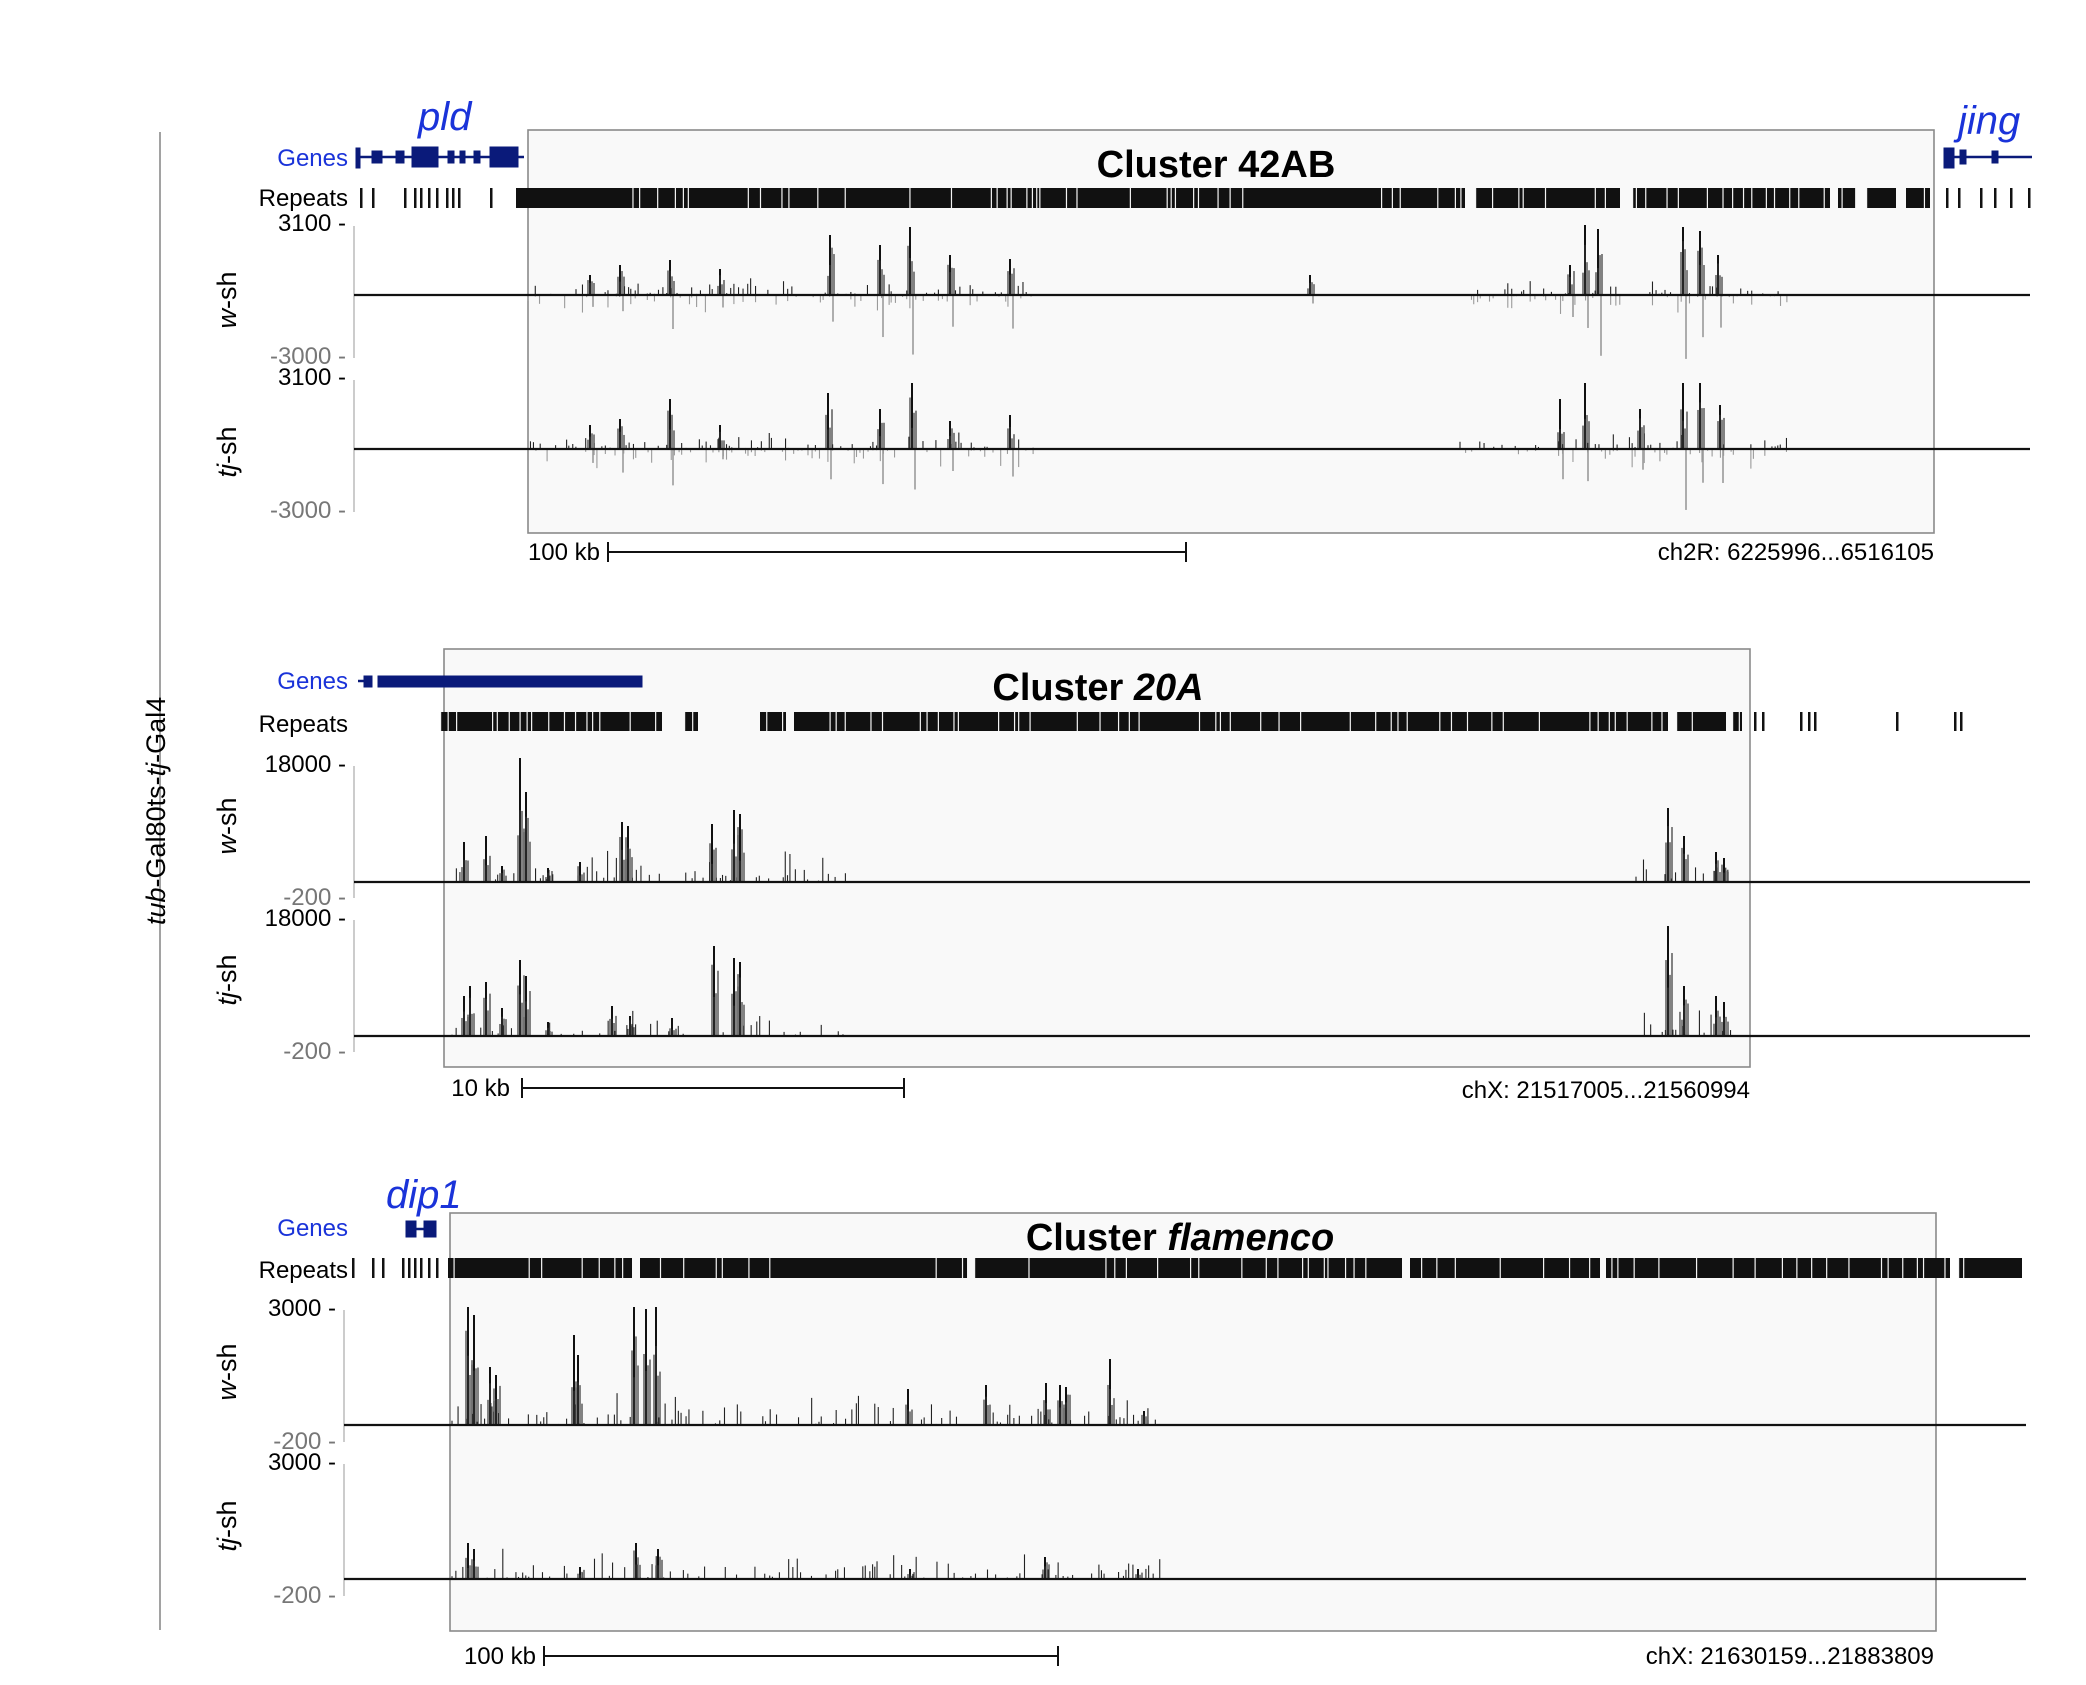 The image size is (2086, 1685). Describe the element at coordinates (227, 1525) in the screenshot. I see `track-label-tj-sh: tj-sh` at that location.